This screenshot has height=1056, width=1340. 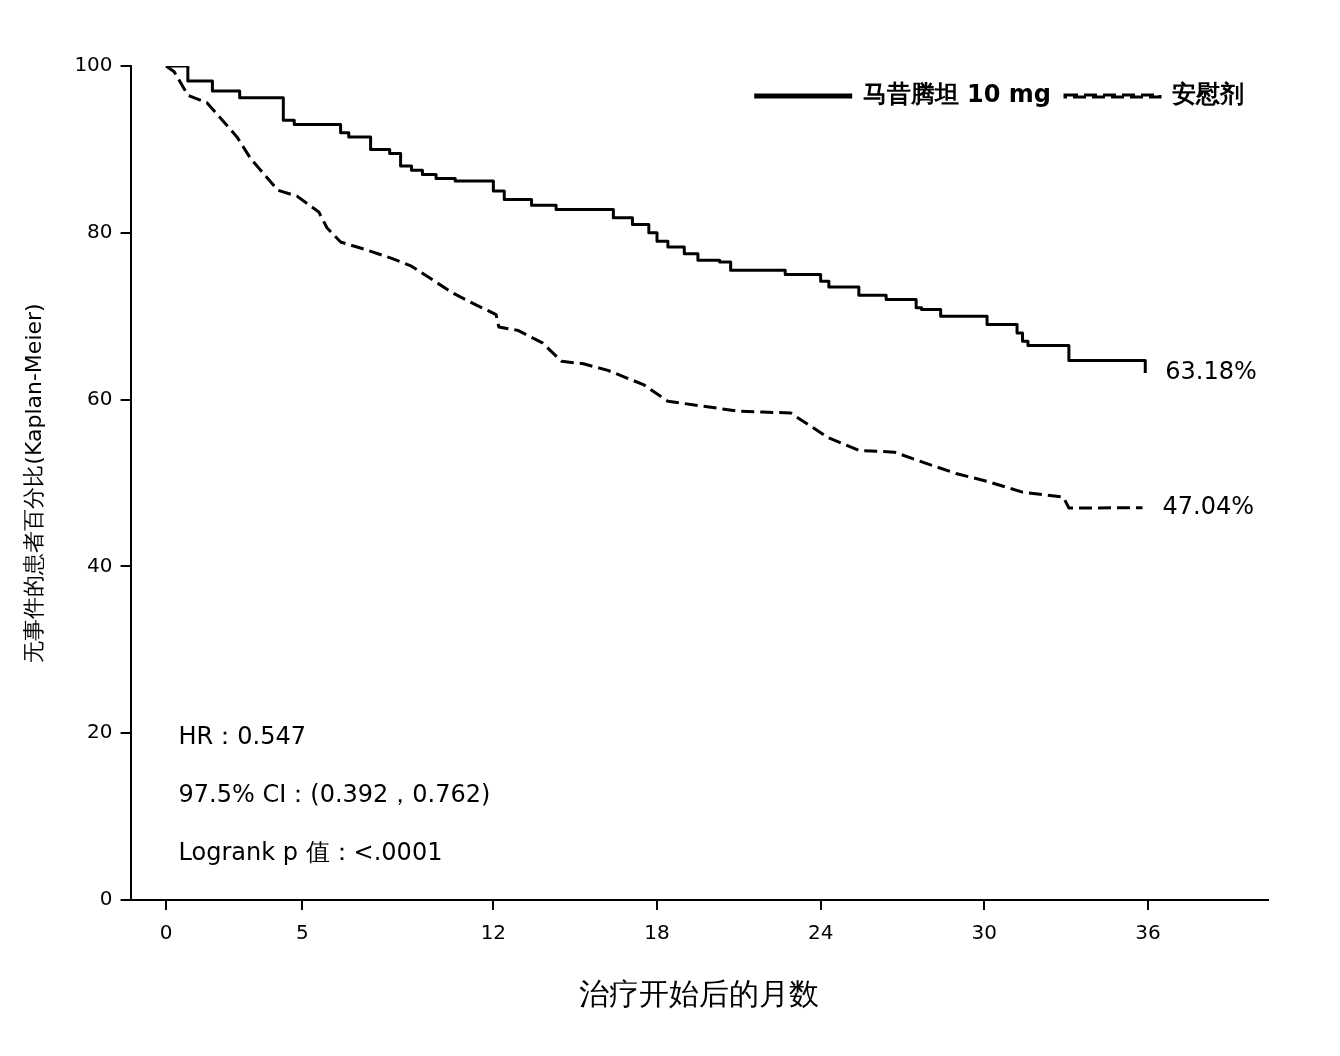 I want to click on x-tick-label: 24, so click(x=820, y=932).